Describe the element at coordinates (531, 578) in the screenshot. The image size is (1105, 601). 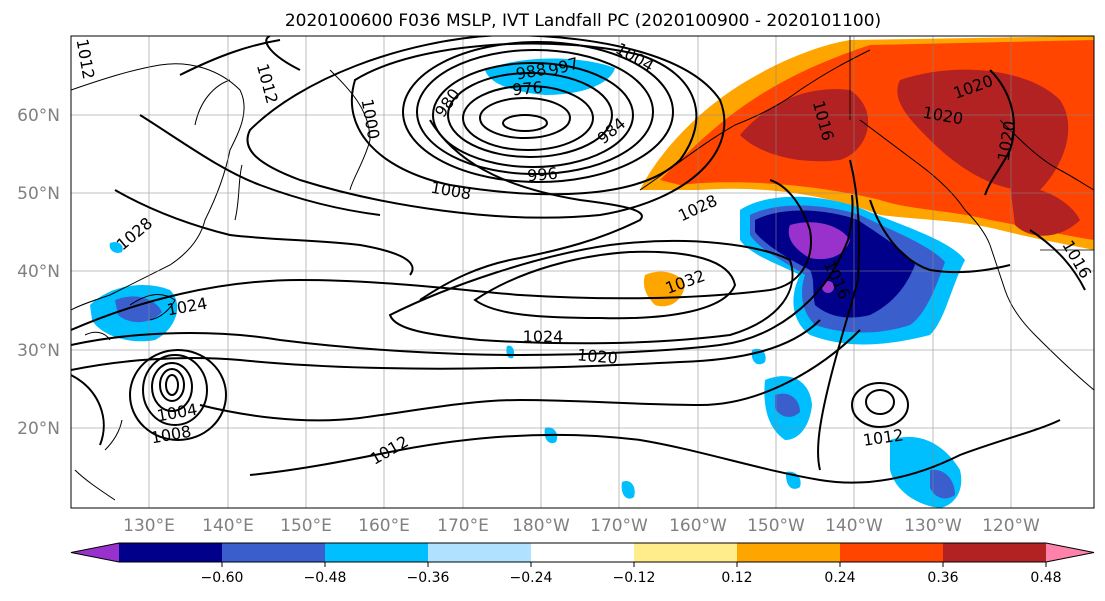
I see `colorbar-tick-label: −0.24` at that location.